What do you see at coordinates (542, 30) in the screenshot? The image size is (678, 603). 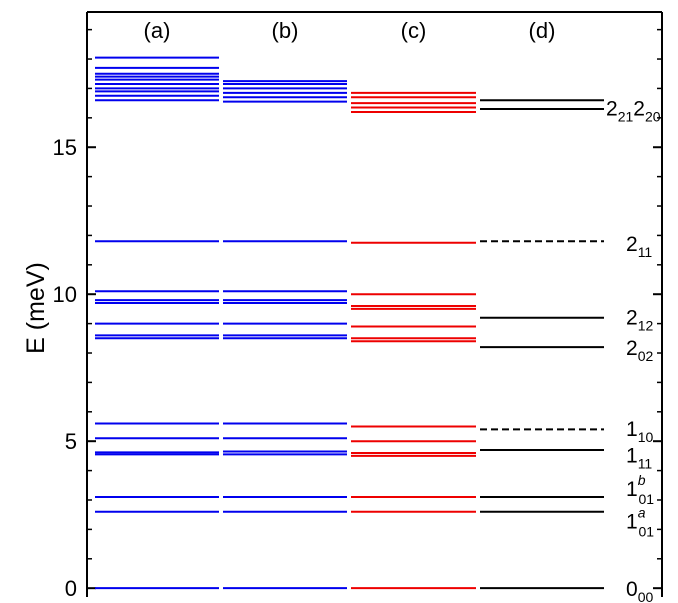 I see `column-title: (d)` at bounding box center [542, 30].